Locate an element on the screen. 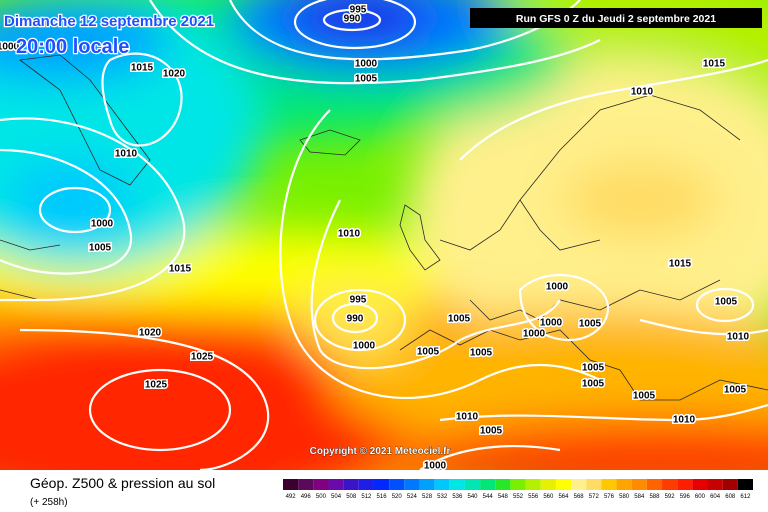 The image size is (768, 512). legend-label: 576 is located at coordinates (609, 497).